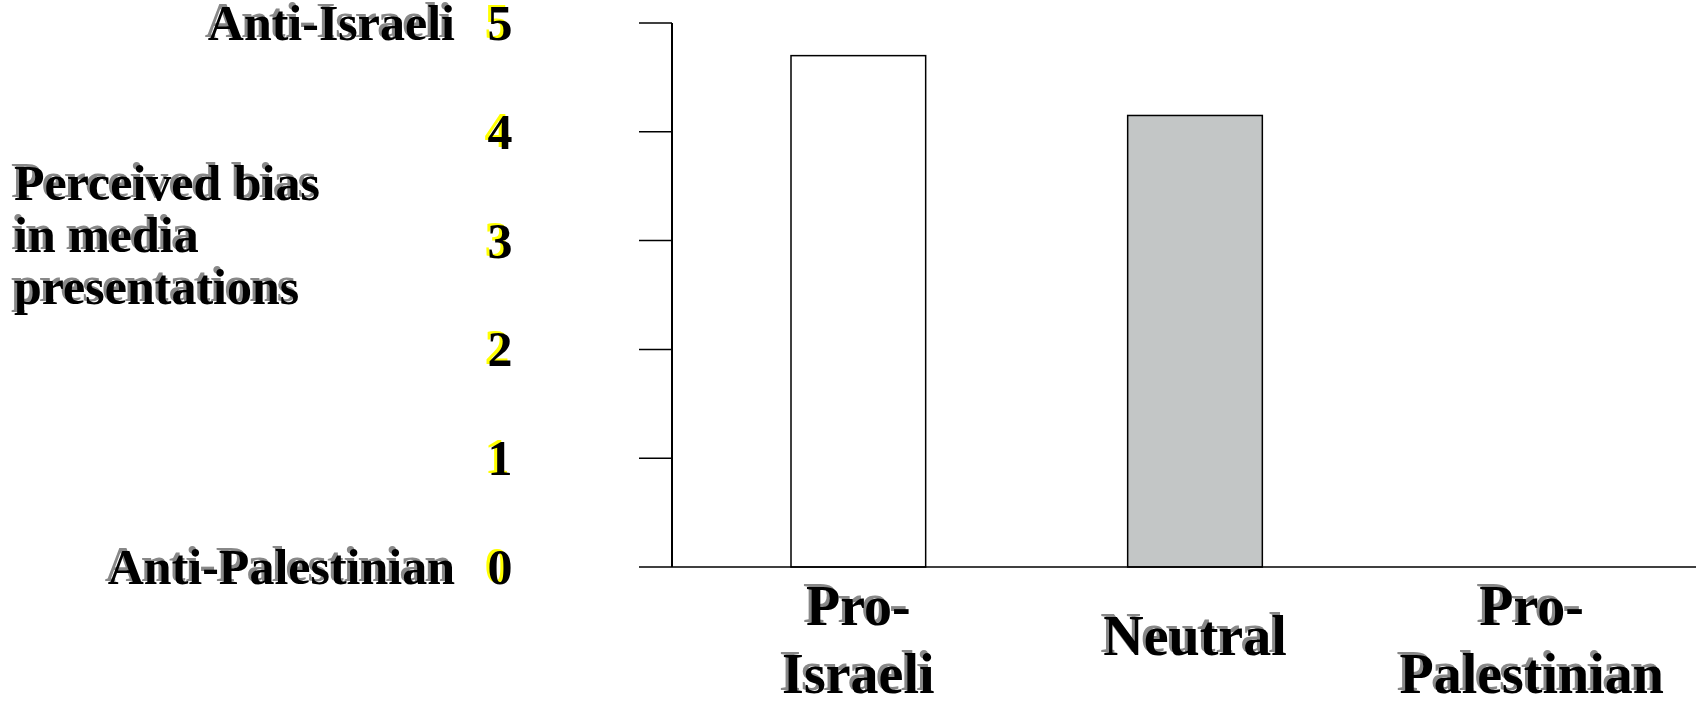 The width and height of the screenshot is (1699, 720). What do you see at coordinates (858, 640) in the screenshot?
I see `x-tick-label: Pro-Israeli` at bounding box center [858, 640].